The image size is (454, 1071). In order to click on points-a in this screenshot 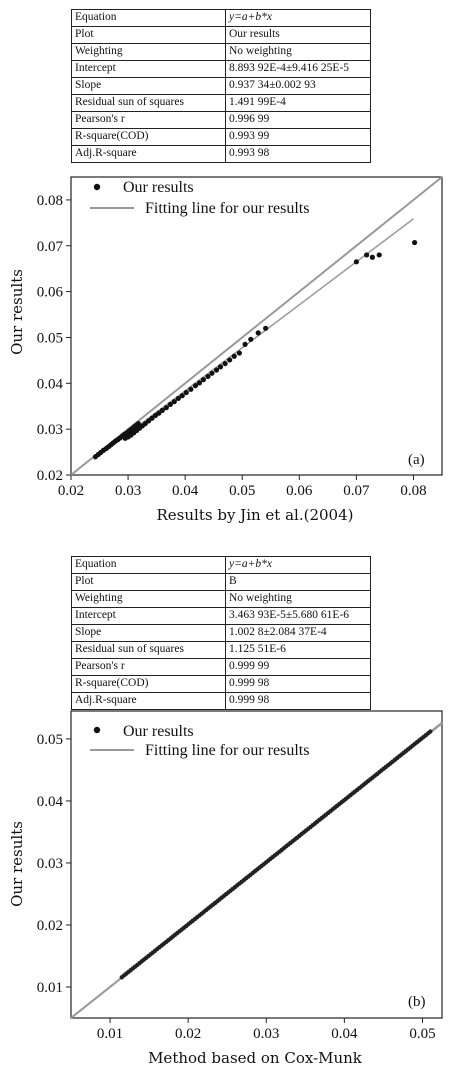, I will do `click(255, 349)`.